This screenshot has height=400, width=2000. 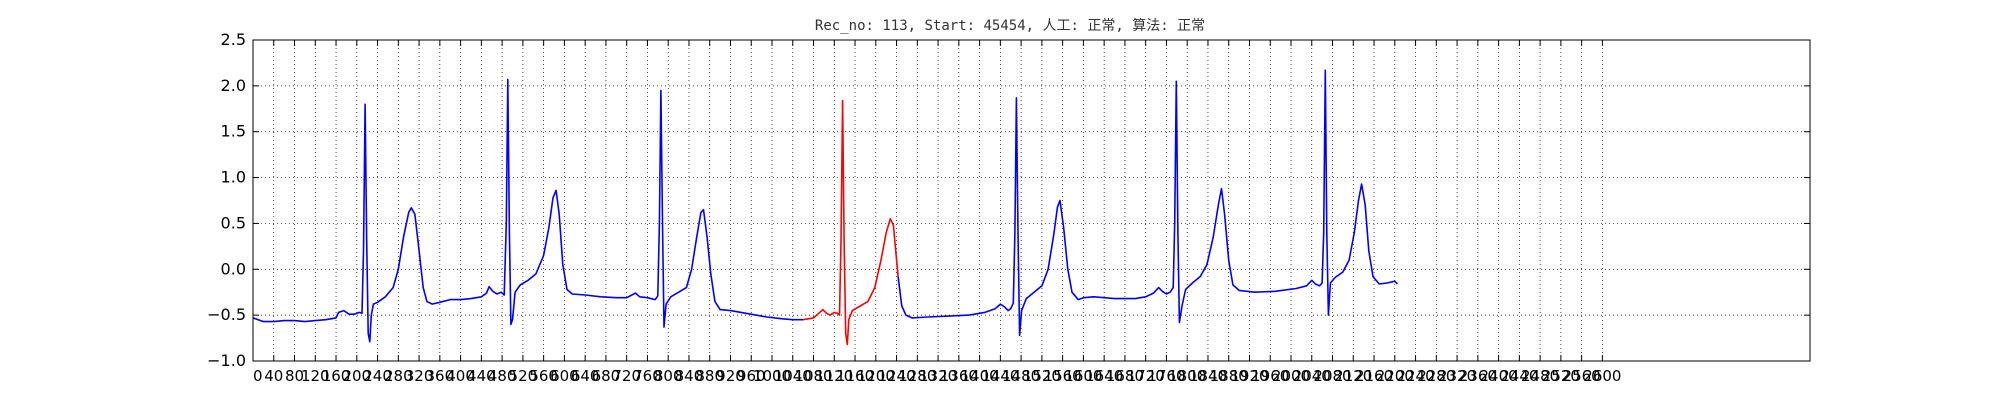 I want to click on x-tick-label: 1680, so click(x=1125, y=376).